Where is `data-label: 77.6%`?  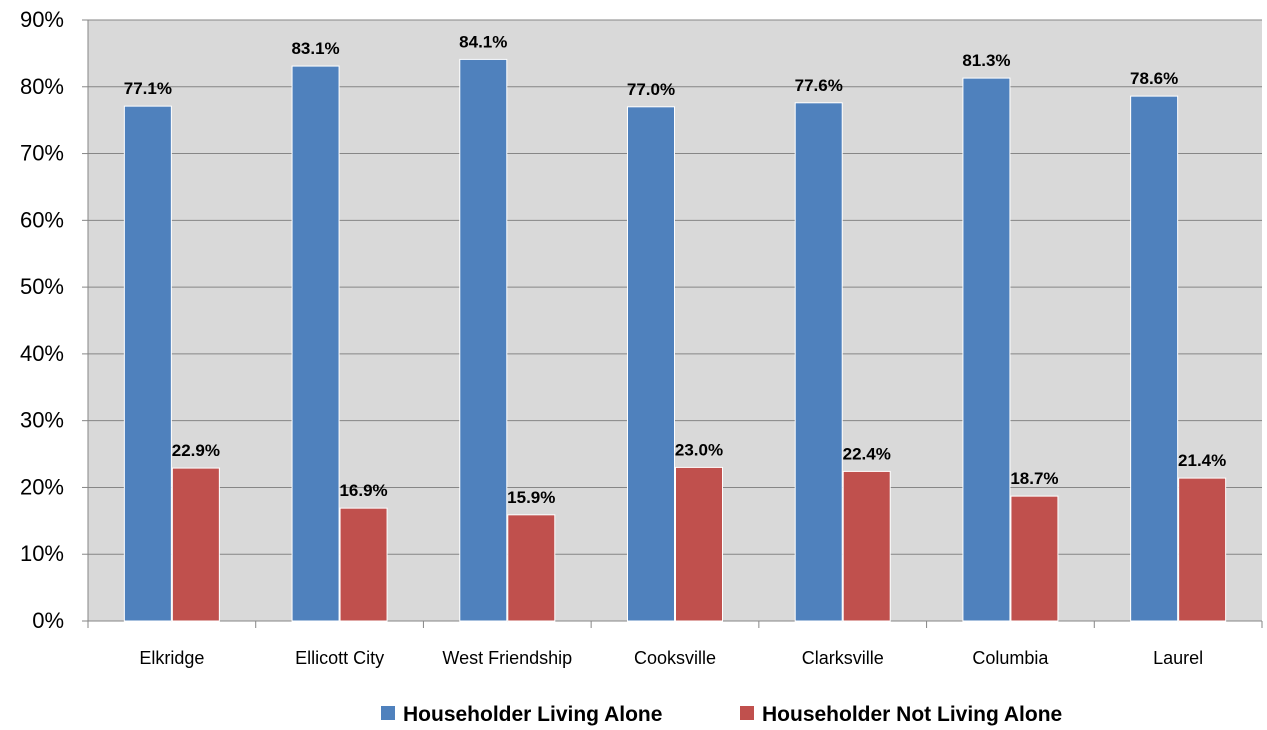
data-label: 77.6% is located at coordinates (819, 85).